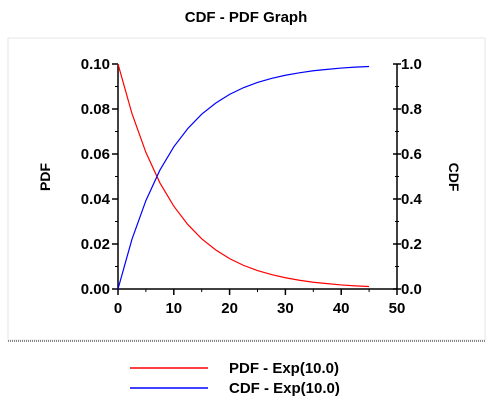  Describe the element at coordinates (411, 289) in the screenshot. I see `y-right-tick-label: 0.0` at that location.